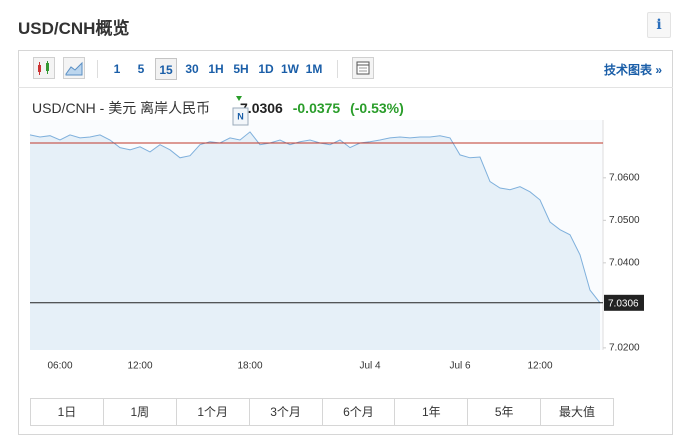 The image size is (682, 444). I want to click on range-button: 6个月, so click(359, 412).